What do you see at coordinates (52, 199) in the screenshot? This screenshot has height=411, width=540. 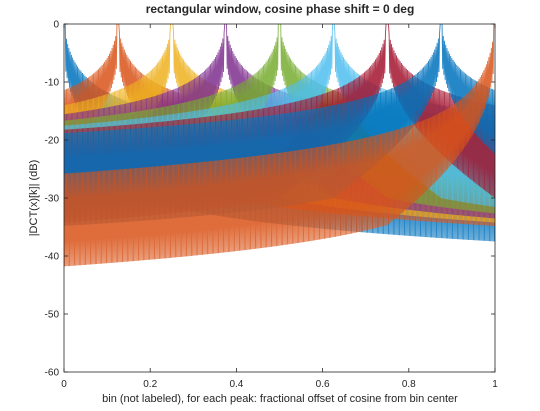 I see `y-tick-label: -30` at bounding box center [52, 199].